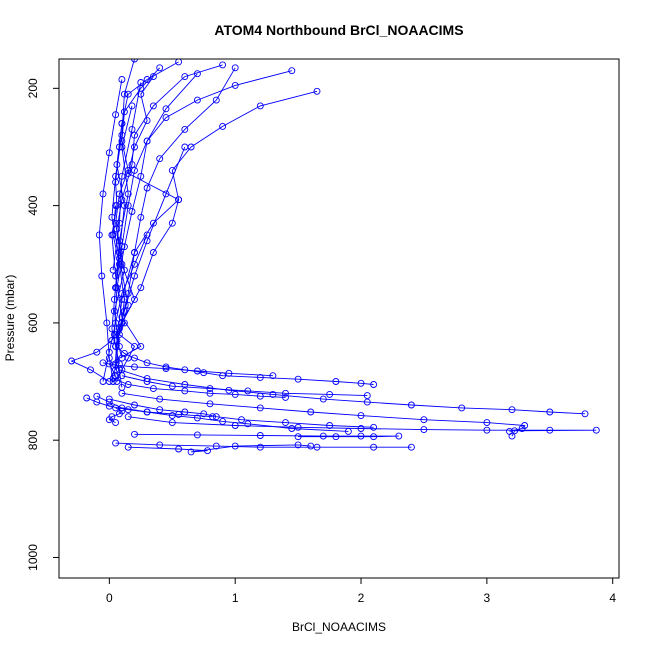 The height and width of the screenshot is (650, 650). Describe the element at coordinates (109, 598) in the screenshot. I see `x-tick-label: 0` at that location.